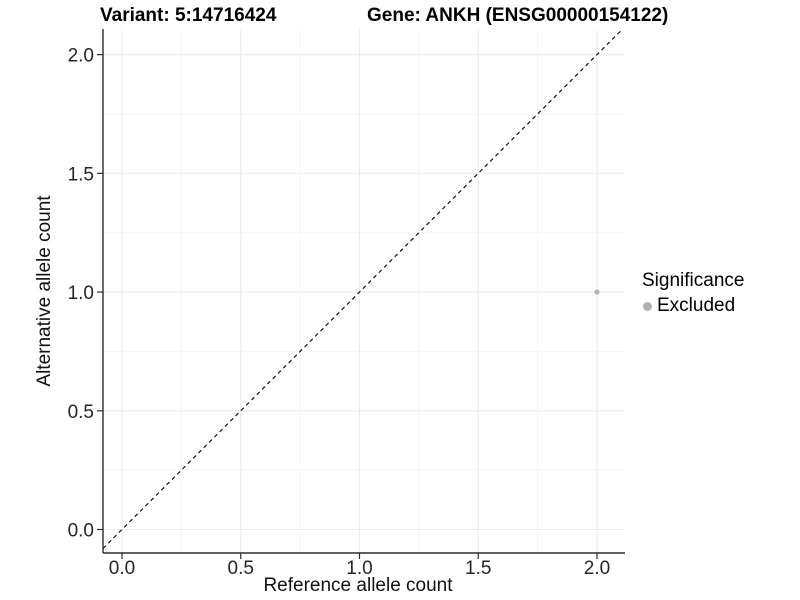  Describe the element at coordinates (696, 305) in the screenshot. I see `legend-item-label: Excluded` at that location.